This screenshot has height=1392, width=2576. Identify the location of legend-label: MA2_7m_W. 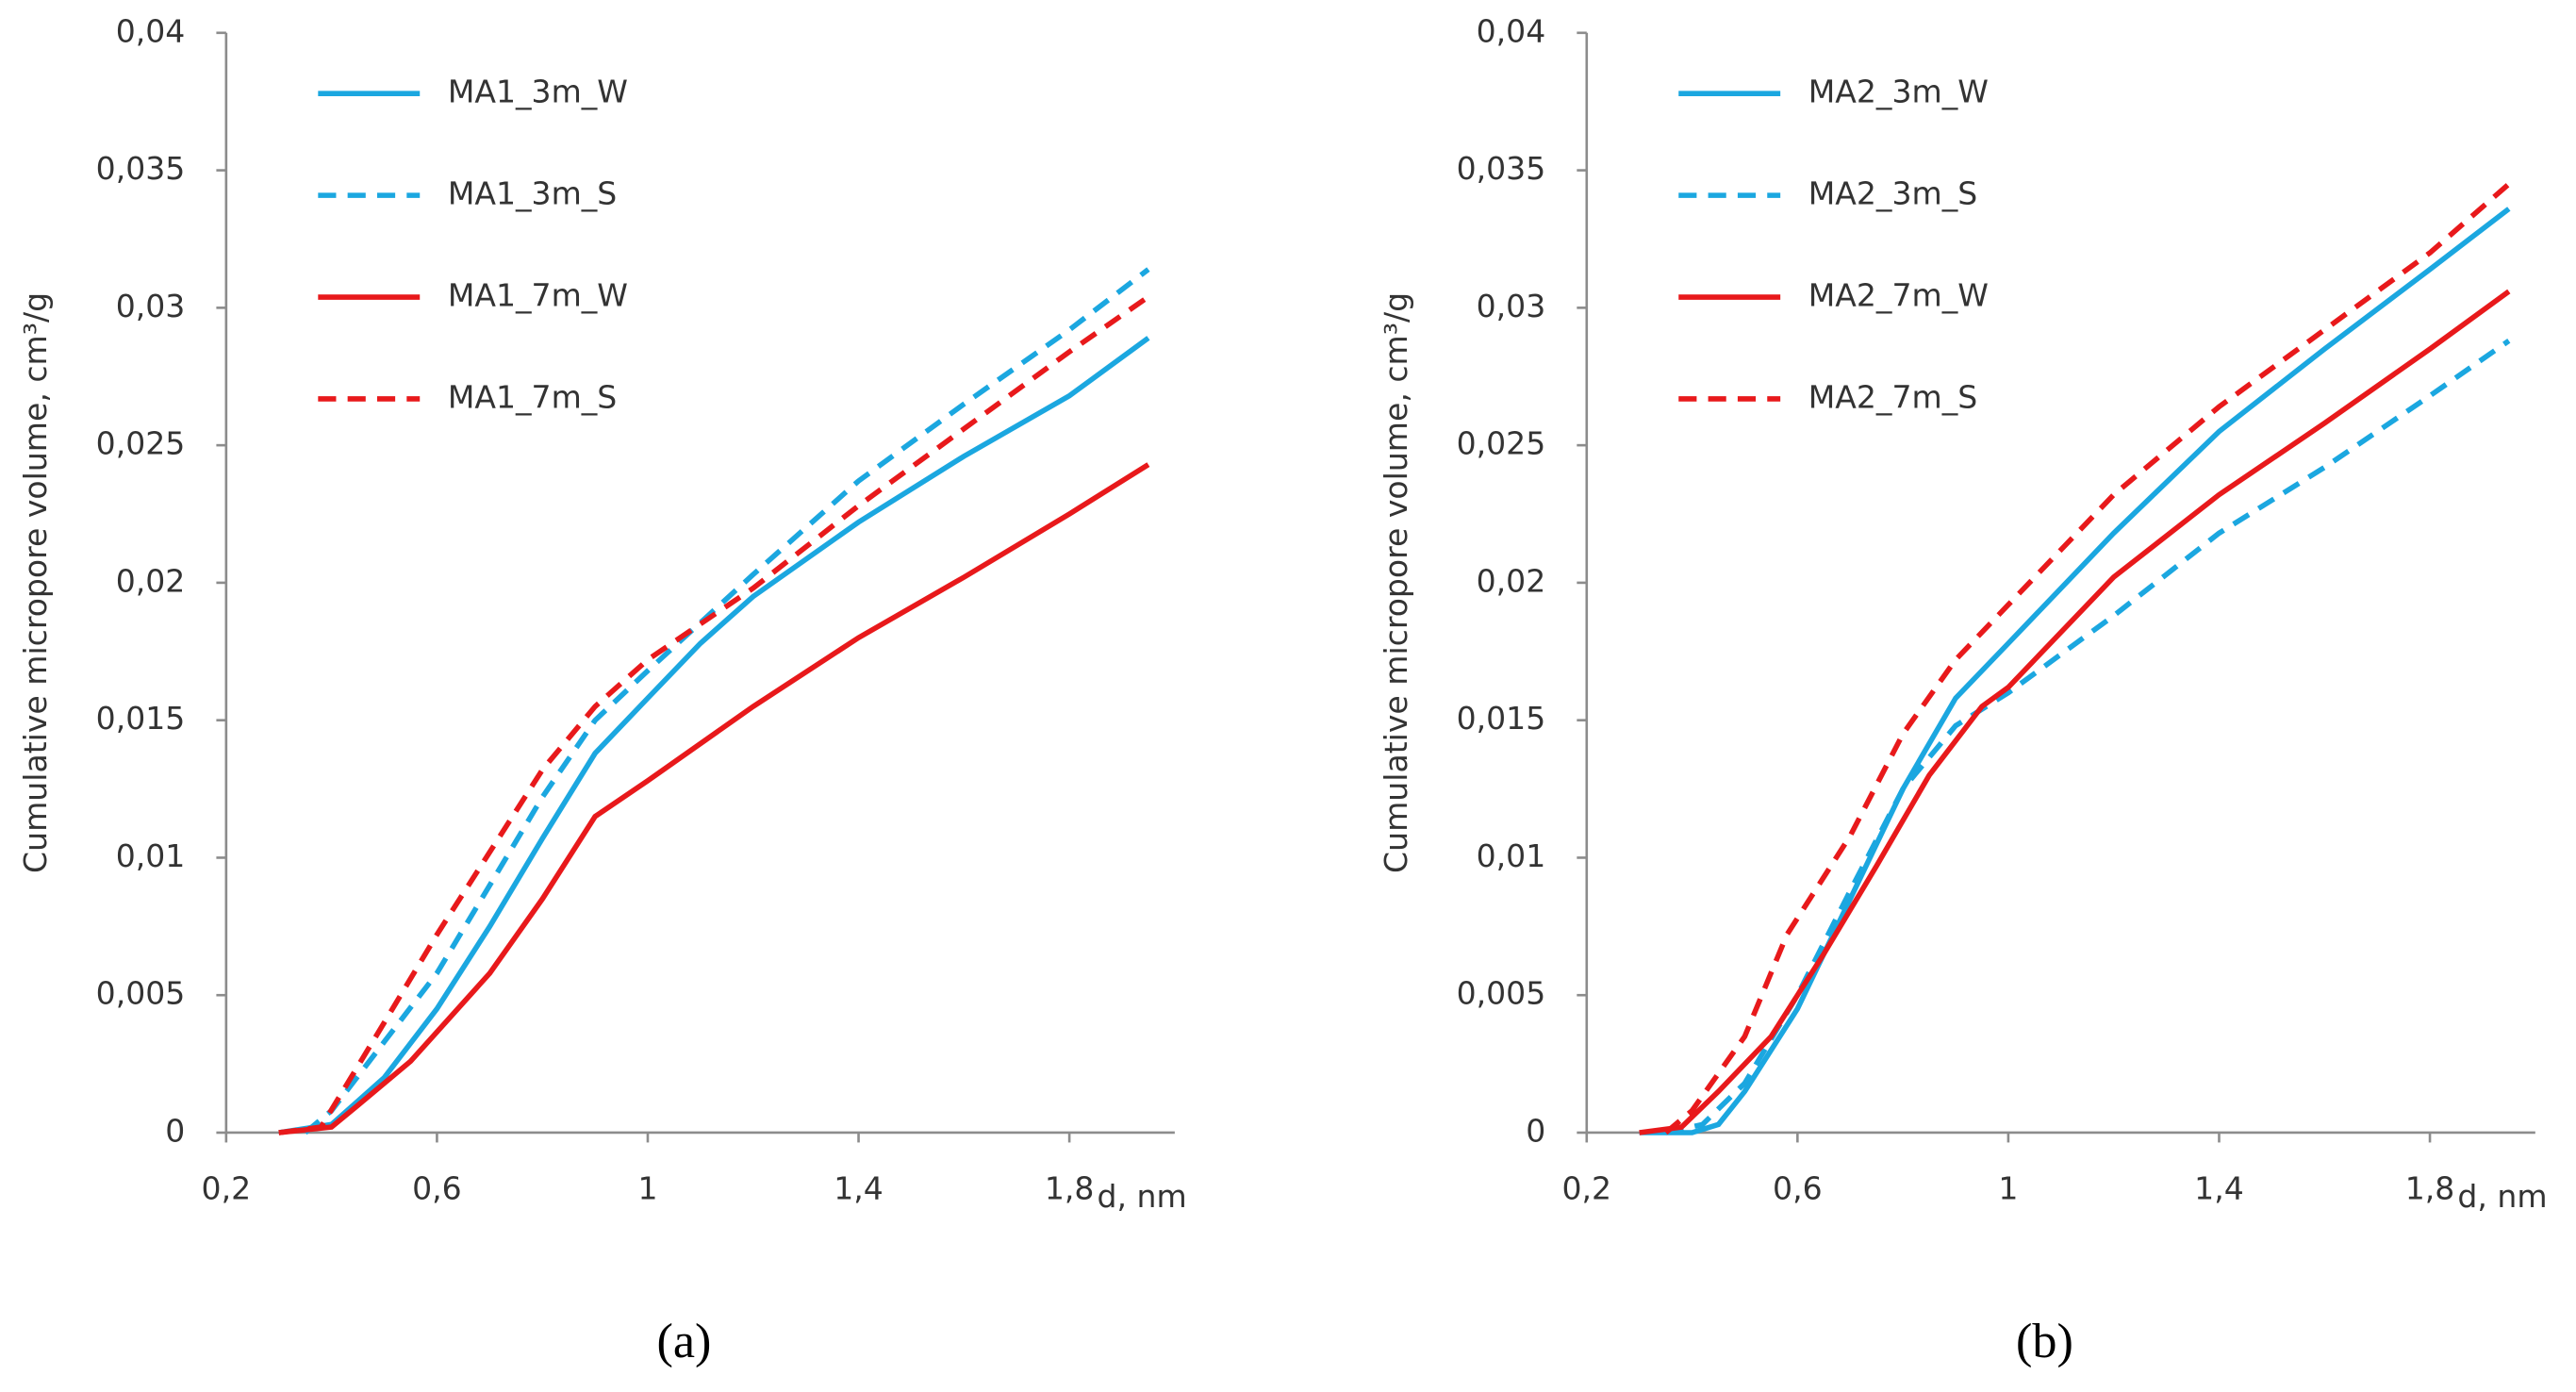
(1898, 295).